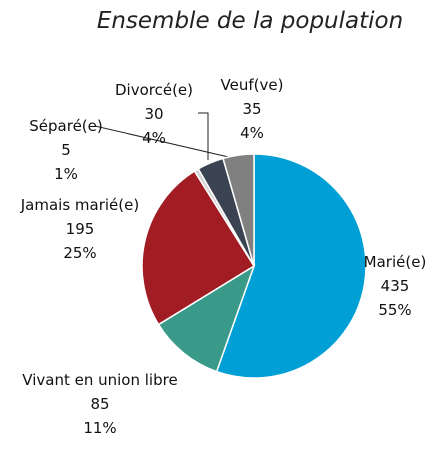 This screenshot has width=441, height=460. What do you see at coordinates (80, 253) in the screenshot?
I see `percent-label: 25%` at bounding box center [80, 253].